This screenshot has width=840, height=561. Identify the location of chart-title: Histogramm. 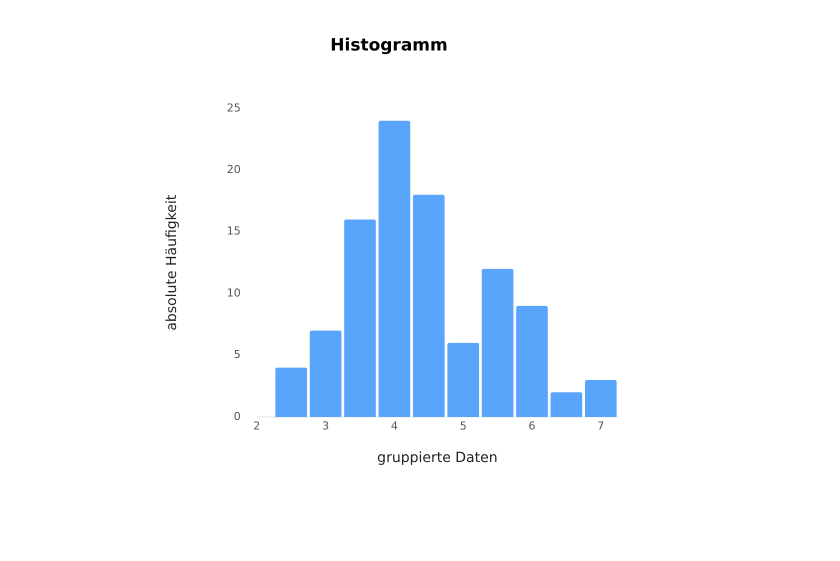
(389, 46).